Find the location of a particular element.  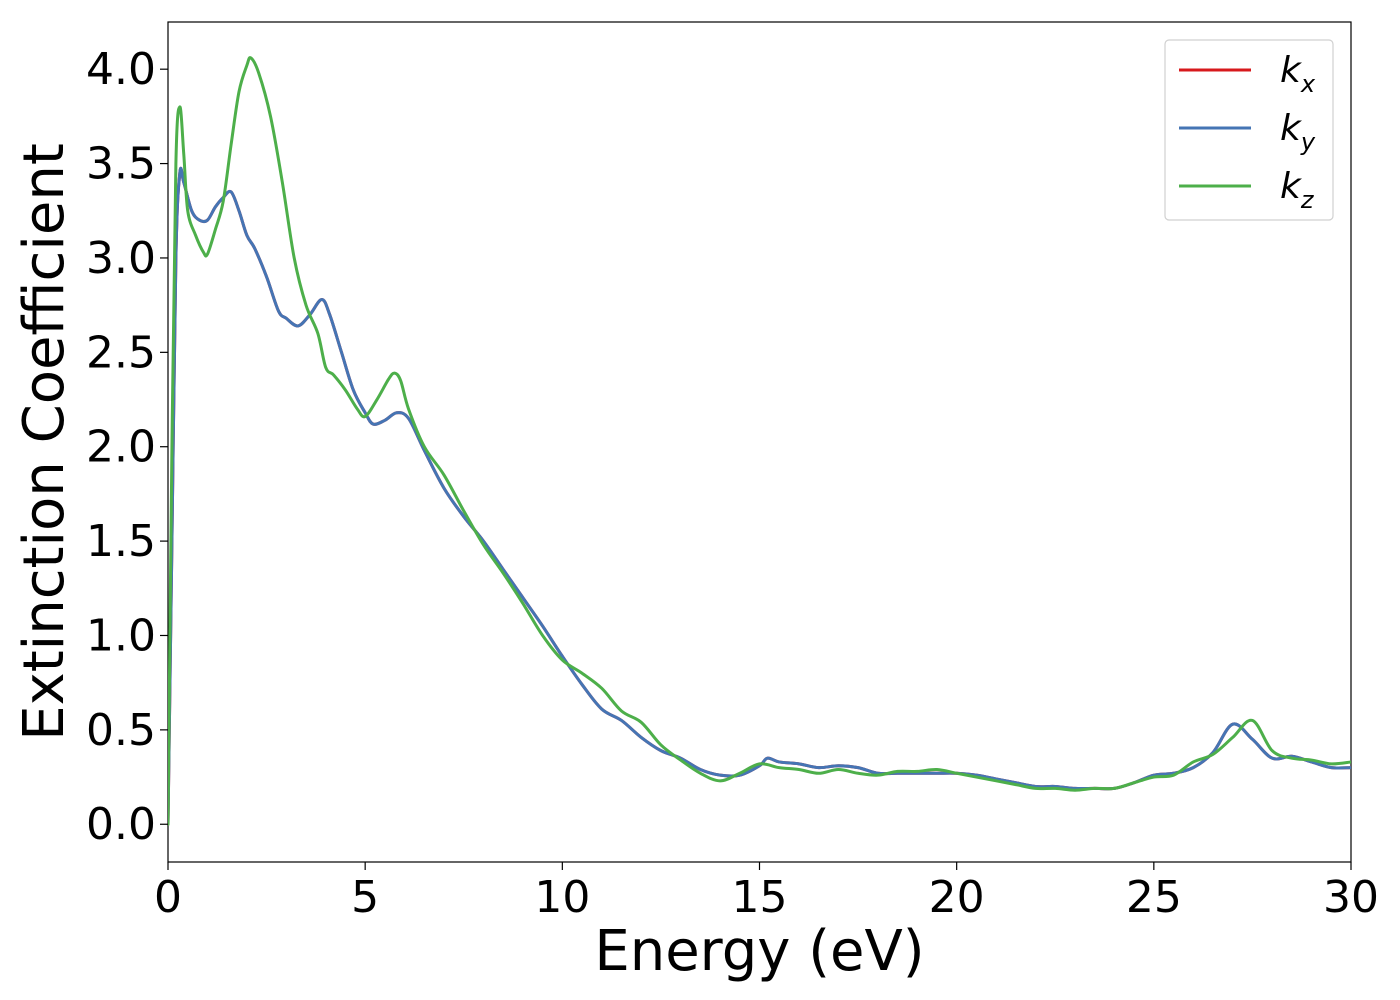

y-tick-label: 1.5 is located at coordinates (121, 541).